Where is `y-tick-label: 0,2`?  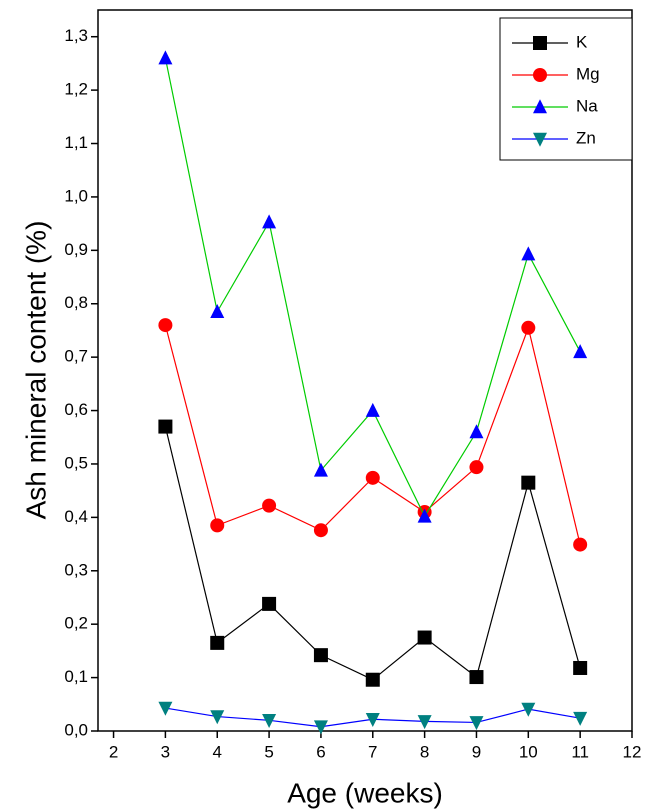 y-tick-label: 0,2 is located at coordinates (76, 623).